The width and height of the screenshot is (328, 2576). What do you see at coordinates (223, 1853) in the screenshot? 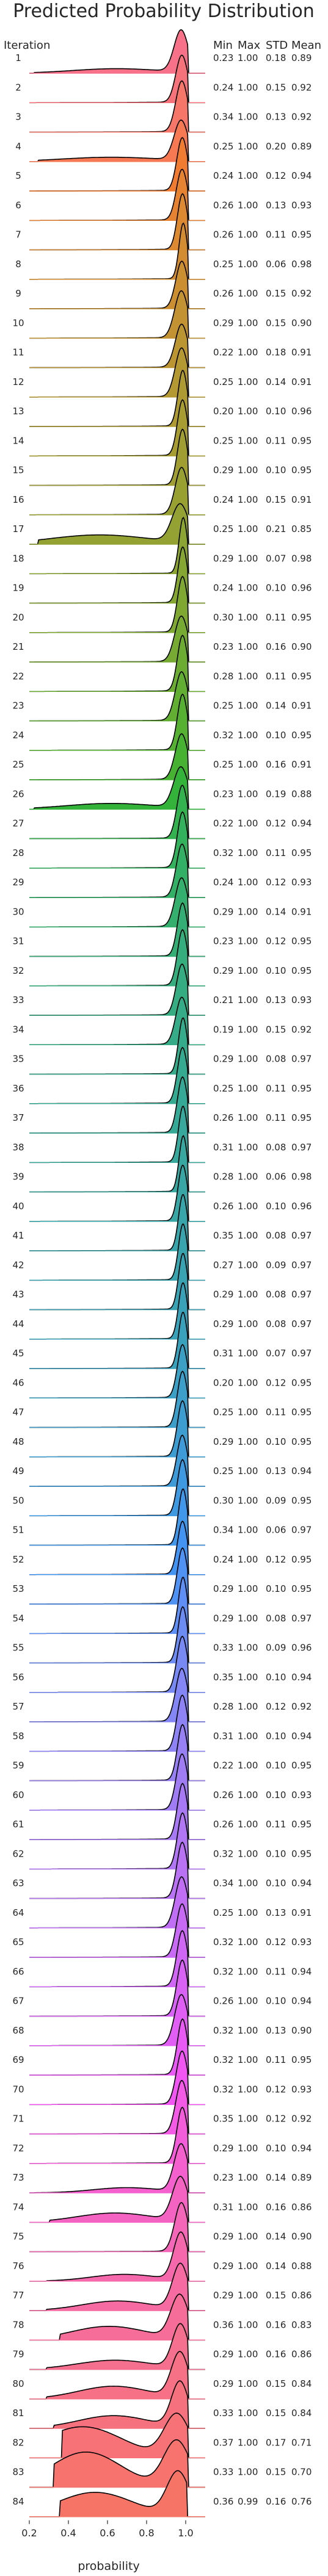
I see `stat-min: 0.32` at bounding box center [223, 1853].